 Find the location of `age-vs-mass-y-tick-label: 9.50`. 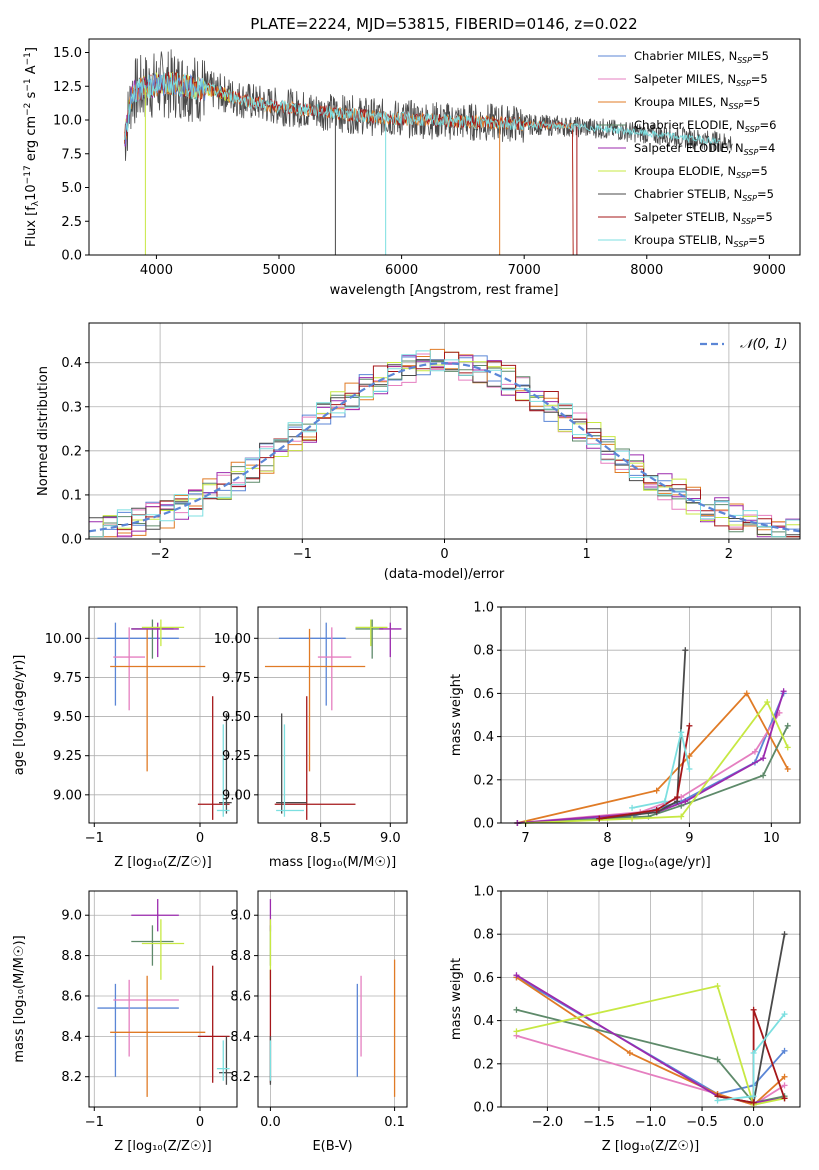

age-vs-mass-y-tick-label: 9.50 is located at coordinates (236, 717).